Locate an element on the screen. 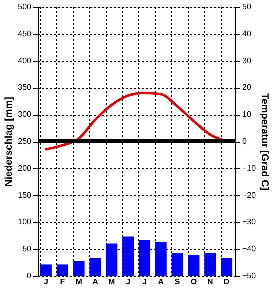  x-tick-label: F is located at coordinates (63, 282).